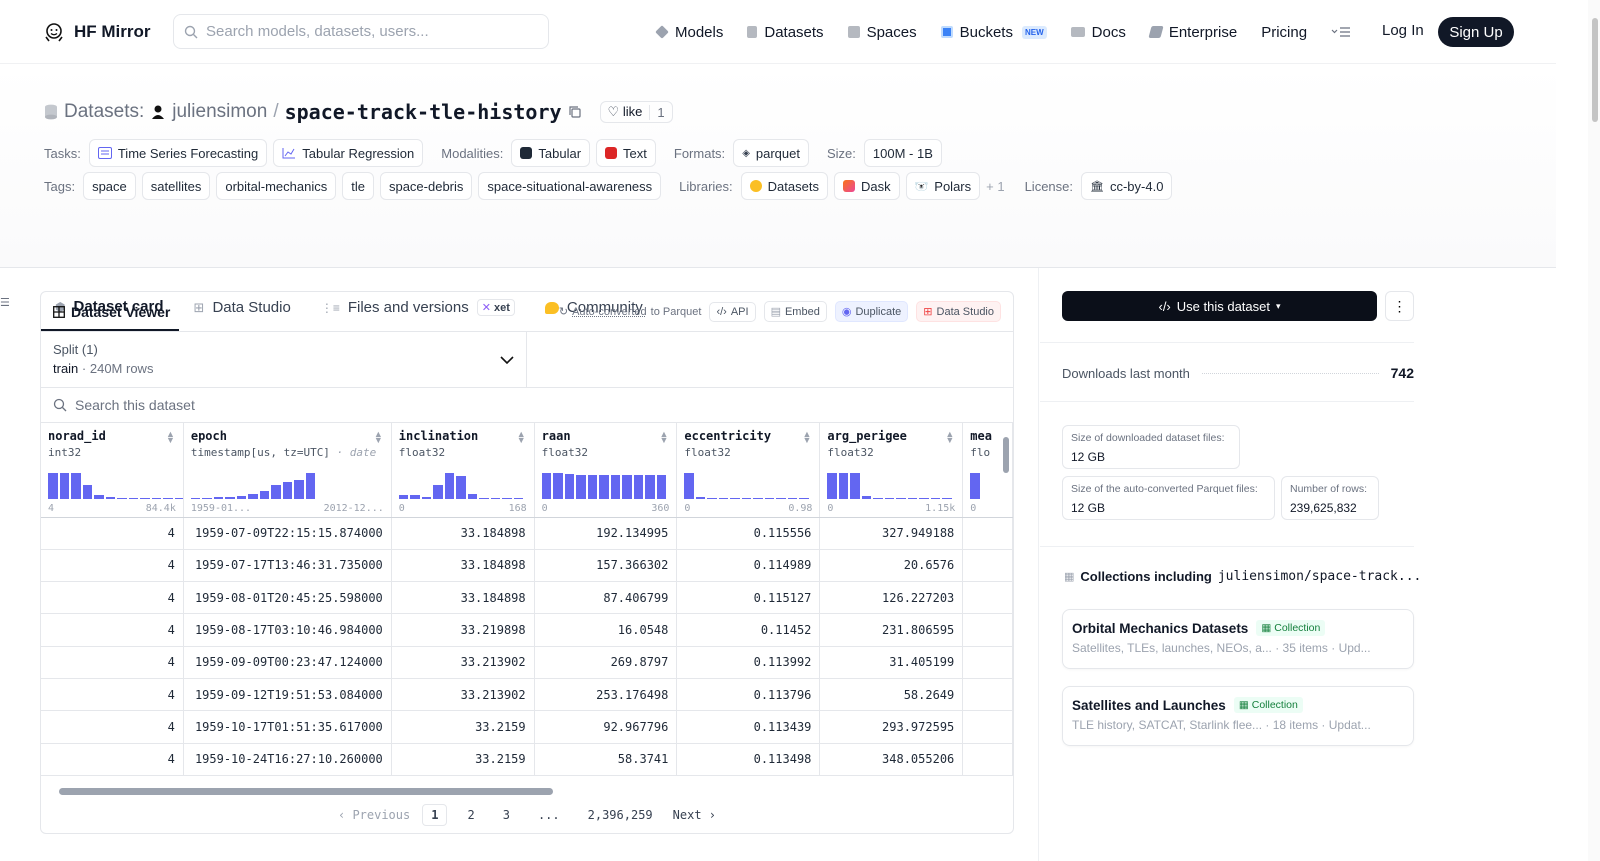  What do you see at coordinates (374, 815) in the screenshot?
I see `previous-page-button: ‹ Previous` at bounding box center [374, 815].